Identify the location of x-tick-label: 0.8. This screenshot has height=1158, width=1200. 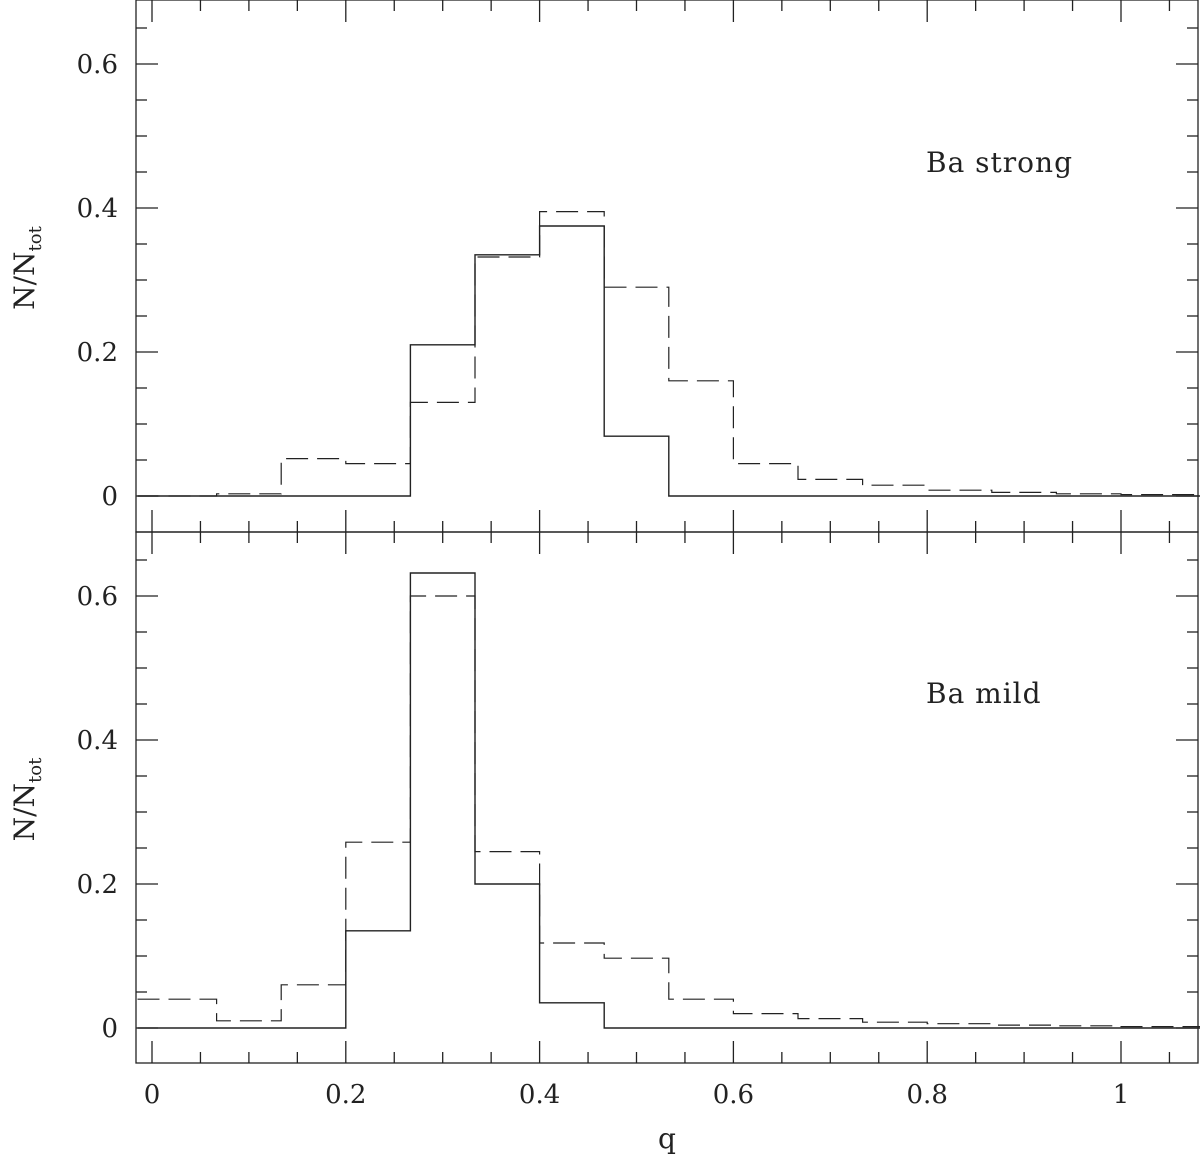
(927, 1095).